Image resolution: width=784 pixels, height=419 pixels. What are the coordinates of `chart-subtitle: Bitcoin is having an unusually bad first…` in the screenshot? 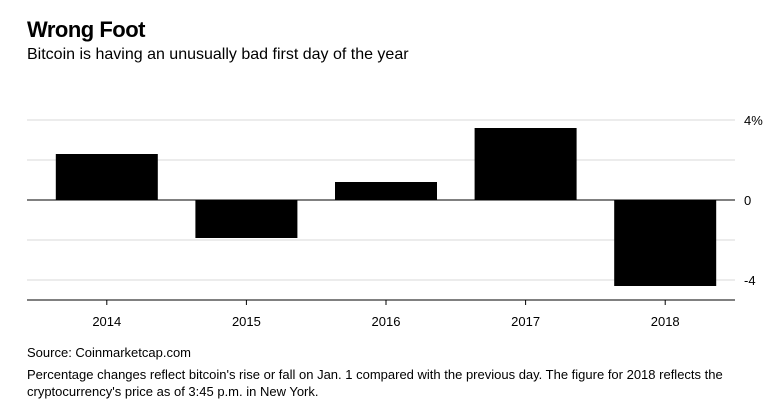 It's located at (218, 54).